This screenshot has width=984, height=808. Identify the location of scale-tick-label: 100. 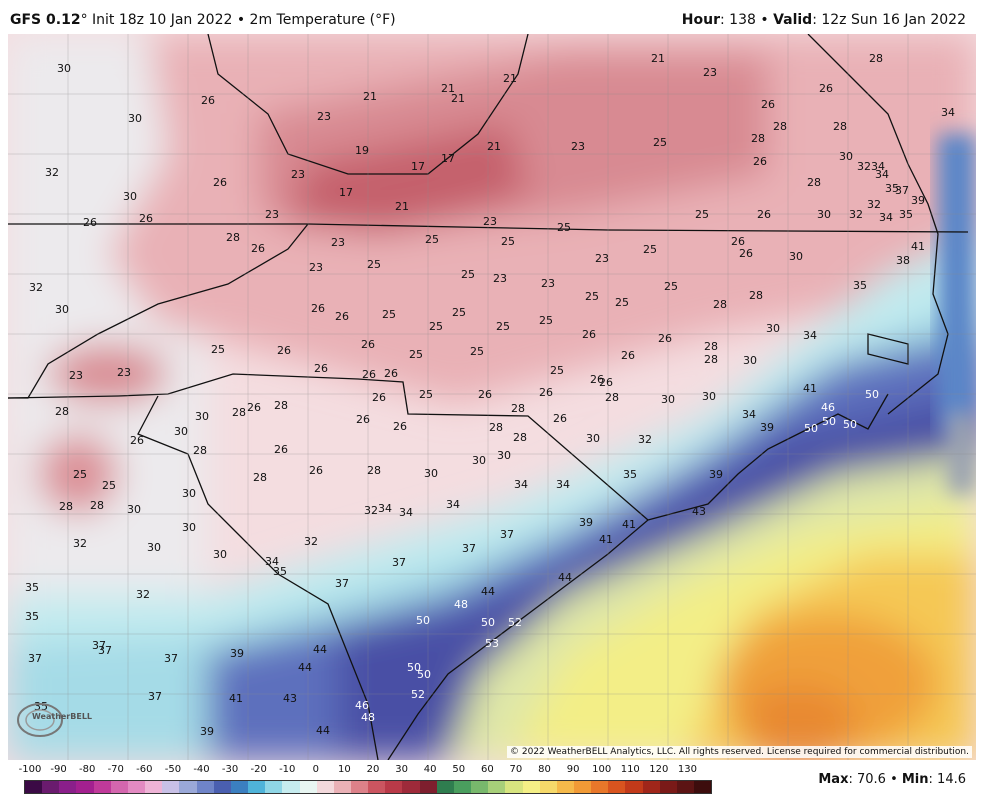
(602, 769).